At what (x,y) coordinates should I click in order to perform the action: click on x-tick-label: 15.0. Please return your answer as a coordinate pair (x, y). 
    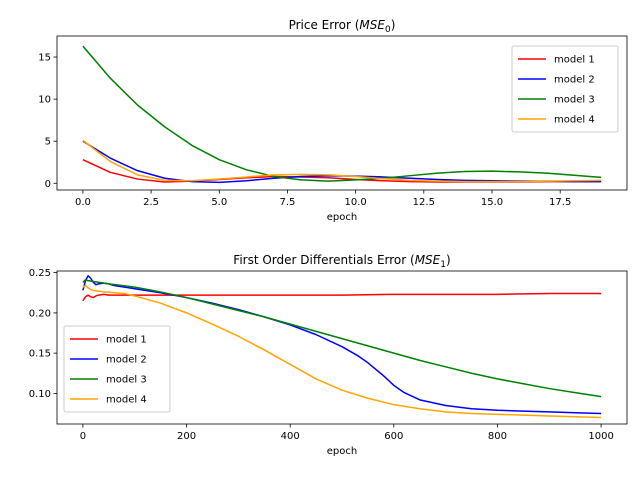
    Looking at the image, I should click on (492, 202).